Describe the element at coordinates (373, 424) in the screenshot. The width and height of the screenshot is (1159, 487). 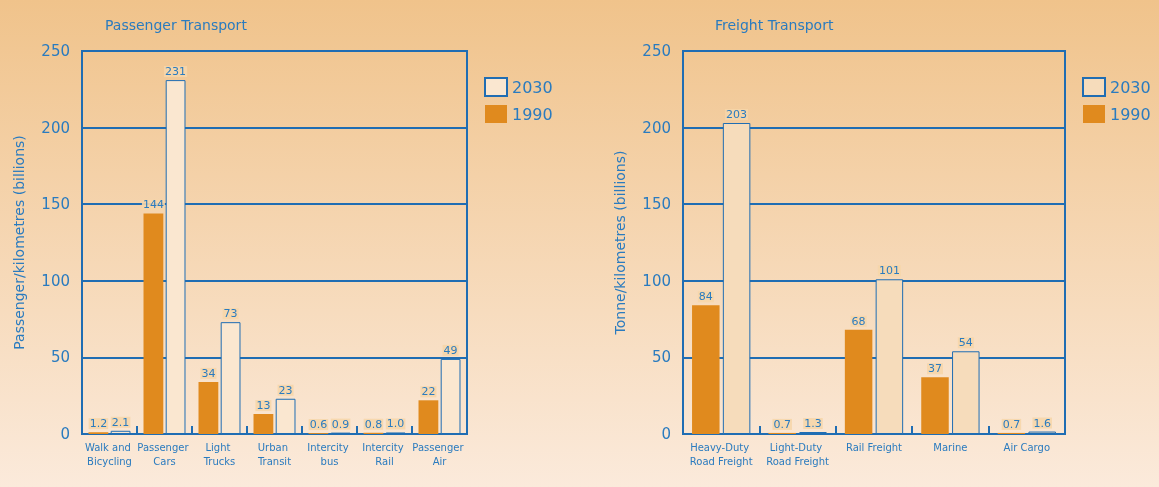
I see `data-label: 0.8` at that location.